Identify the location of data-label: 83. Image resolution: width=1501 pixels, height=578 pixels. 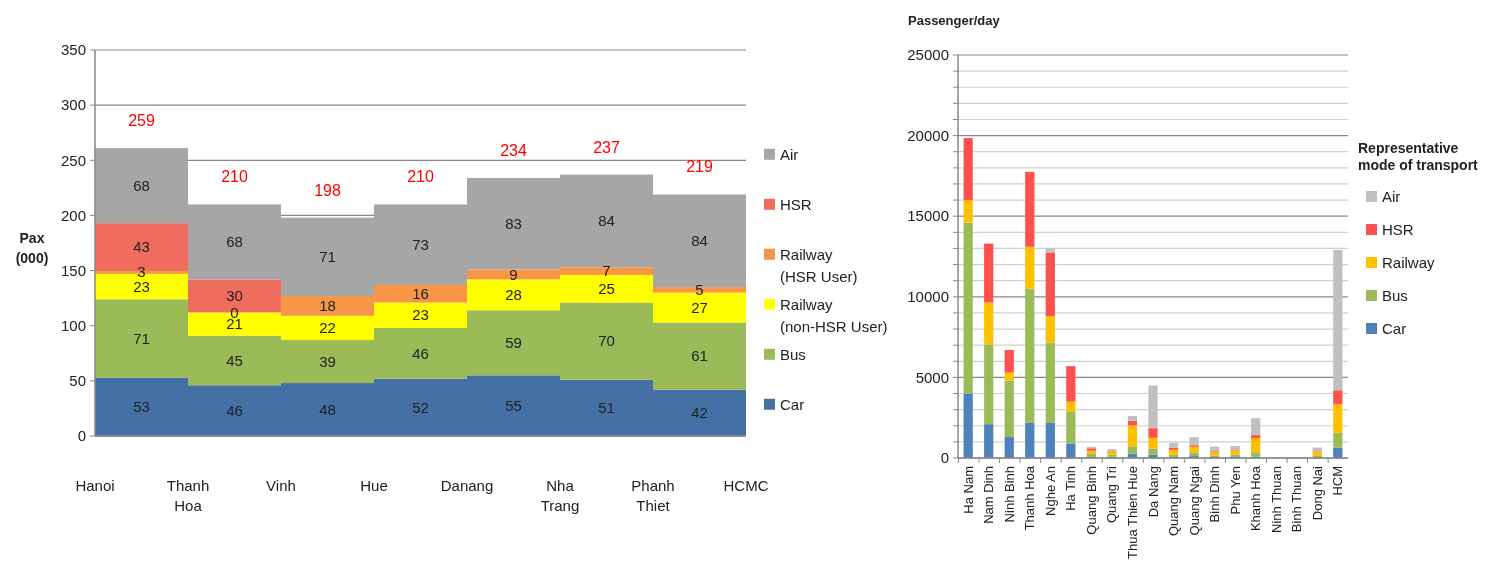
(513, 223).